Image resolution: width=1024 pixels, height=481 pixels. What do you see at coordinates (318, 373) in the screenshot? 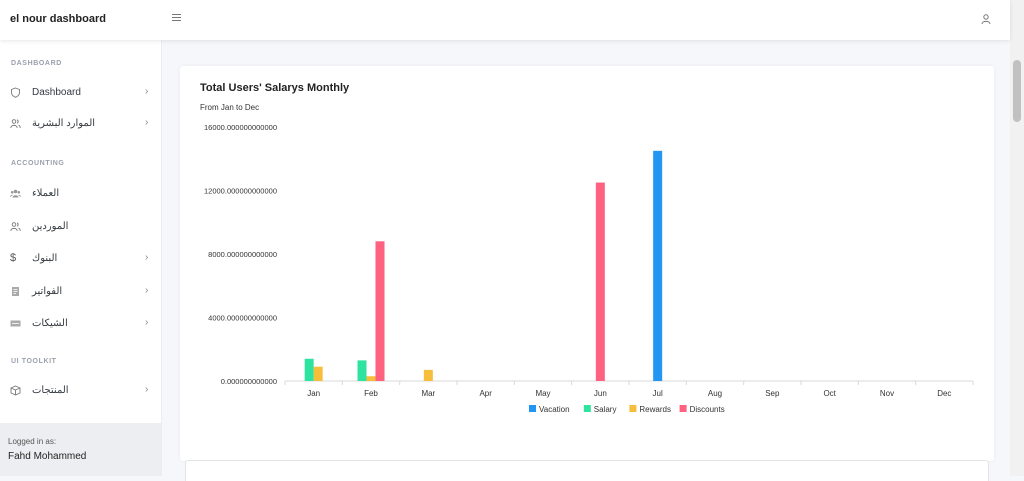
I see `bar-rewards-jan` at bounding box center [318, 373].